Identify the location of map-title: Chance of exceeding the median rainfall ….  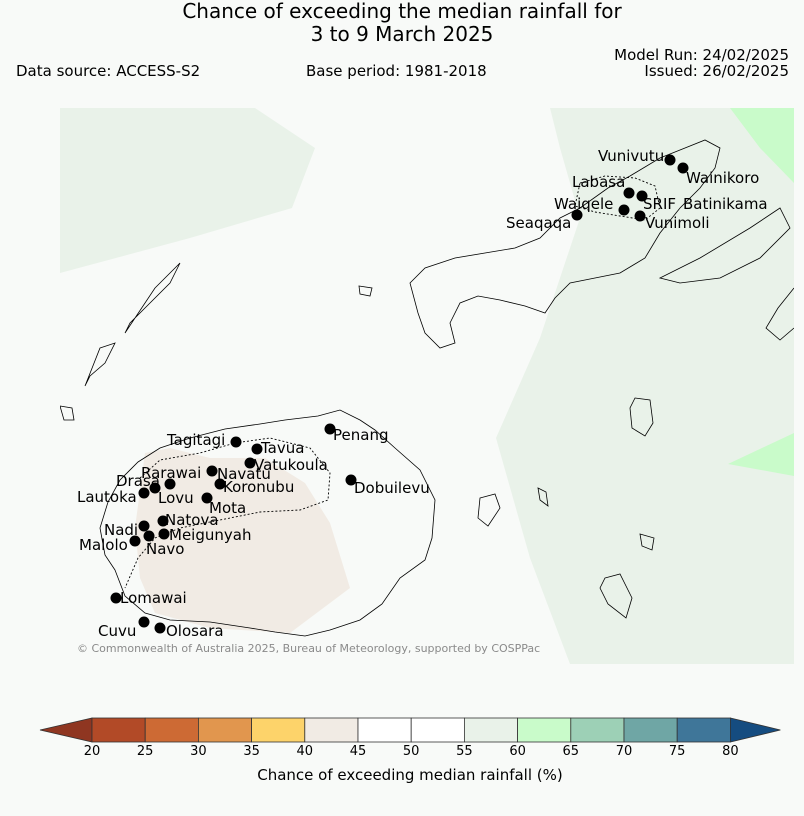
(402, 23).